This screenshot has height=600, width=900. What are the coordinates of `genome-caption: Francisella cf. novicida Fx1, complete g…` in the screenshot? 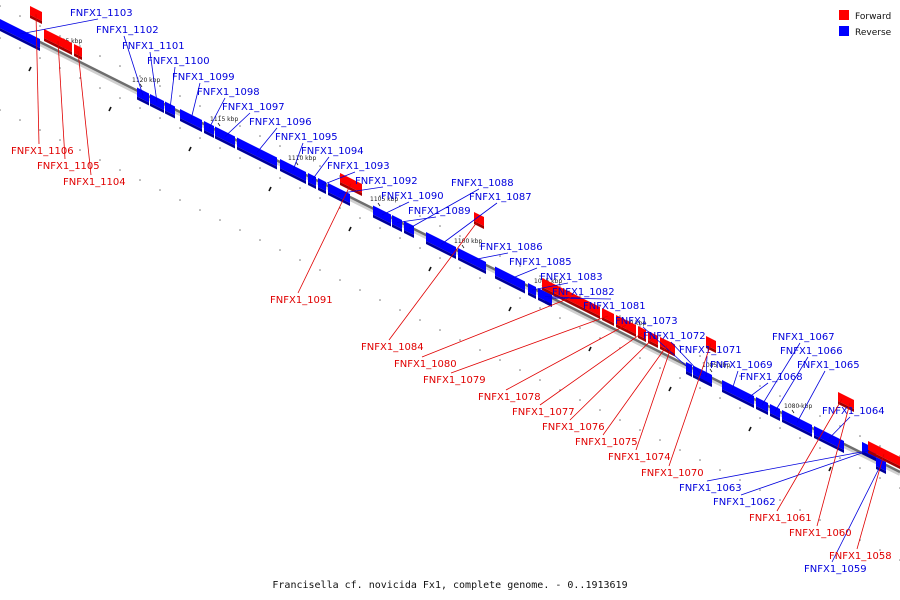 It's located at (449, 585).